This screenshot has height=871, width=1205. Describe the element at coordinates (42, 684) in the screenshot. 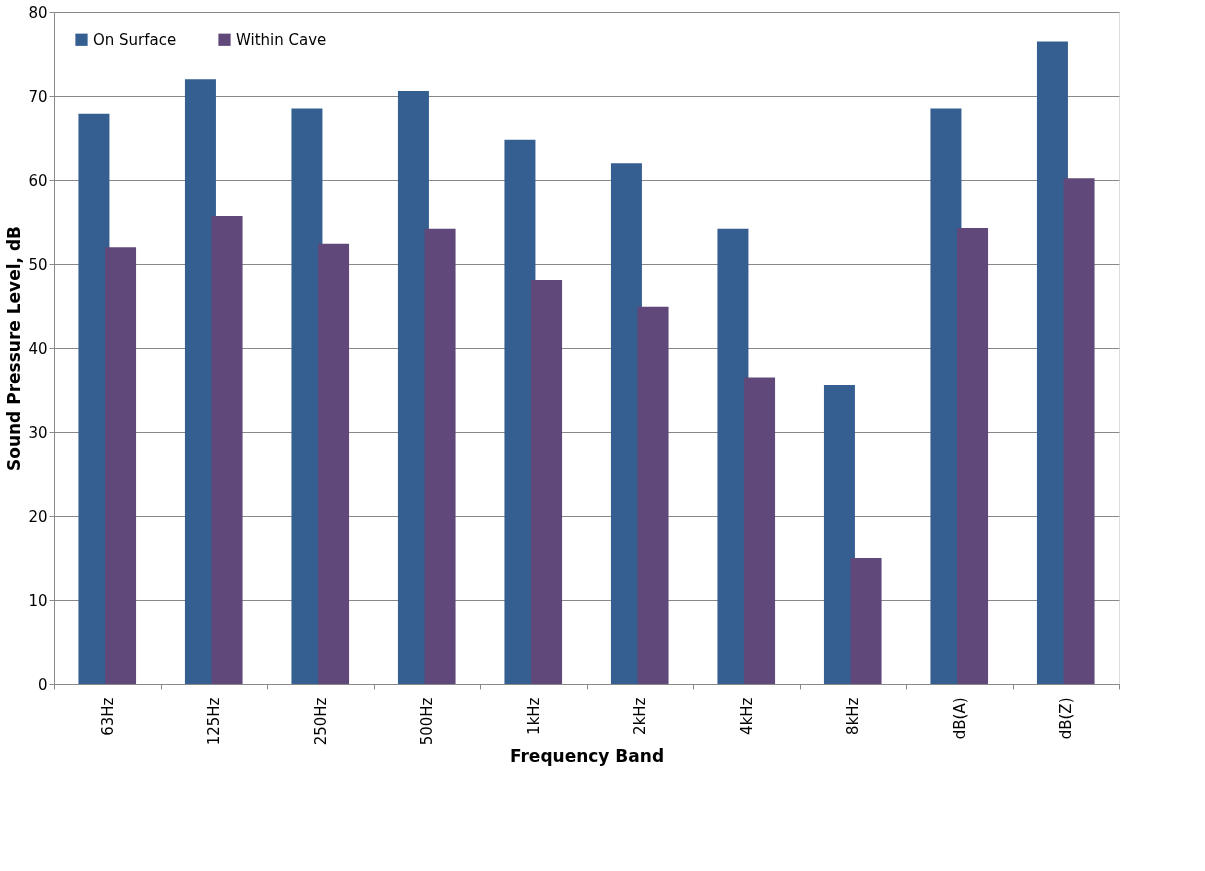

I see `y-tick-label: 0` at that location.